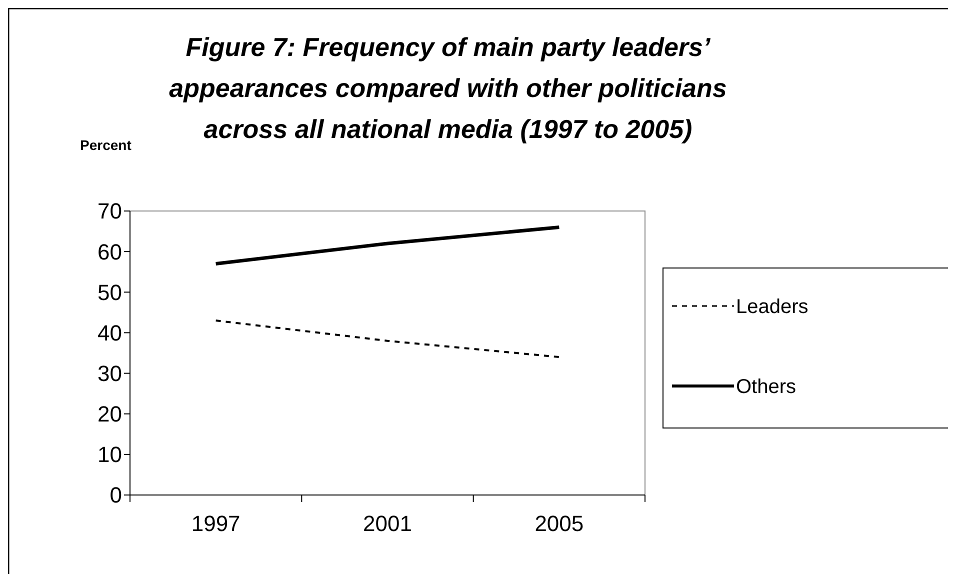 The height and width of the screenshot is (574, 956). What do you see at coordinates (215, 523) in the screenshot?
I see `x-tick-label: 1997` at bounding box center [215, 523].